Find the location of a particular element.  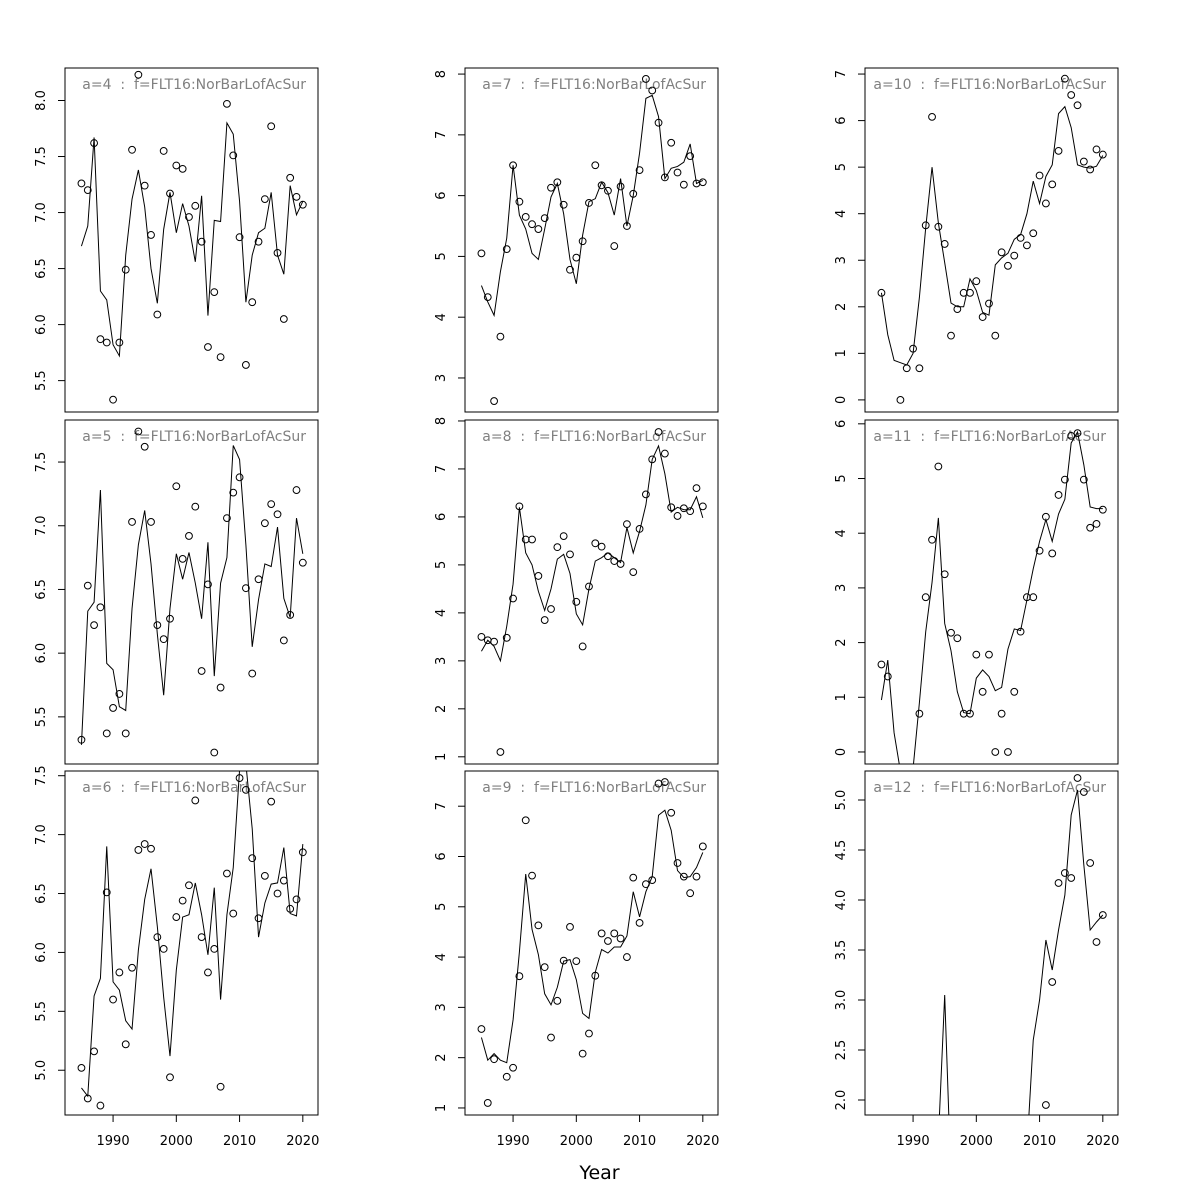

y-tick-label: 1 is located at coordinates (441, 757).